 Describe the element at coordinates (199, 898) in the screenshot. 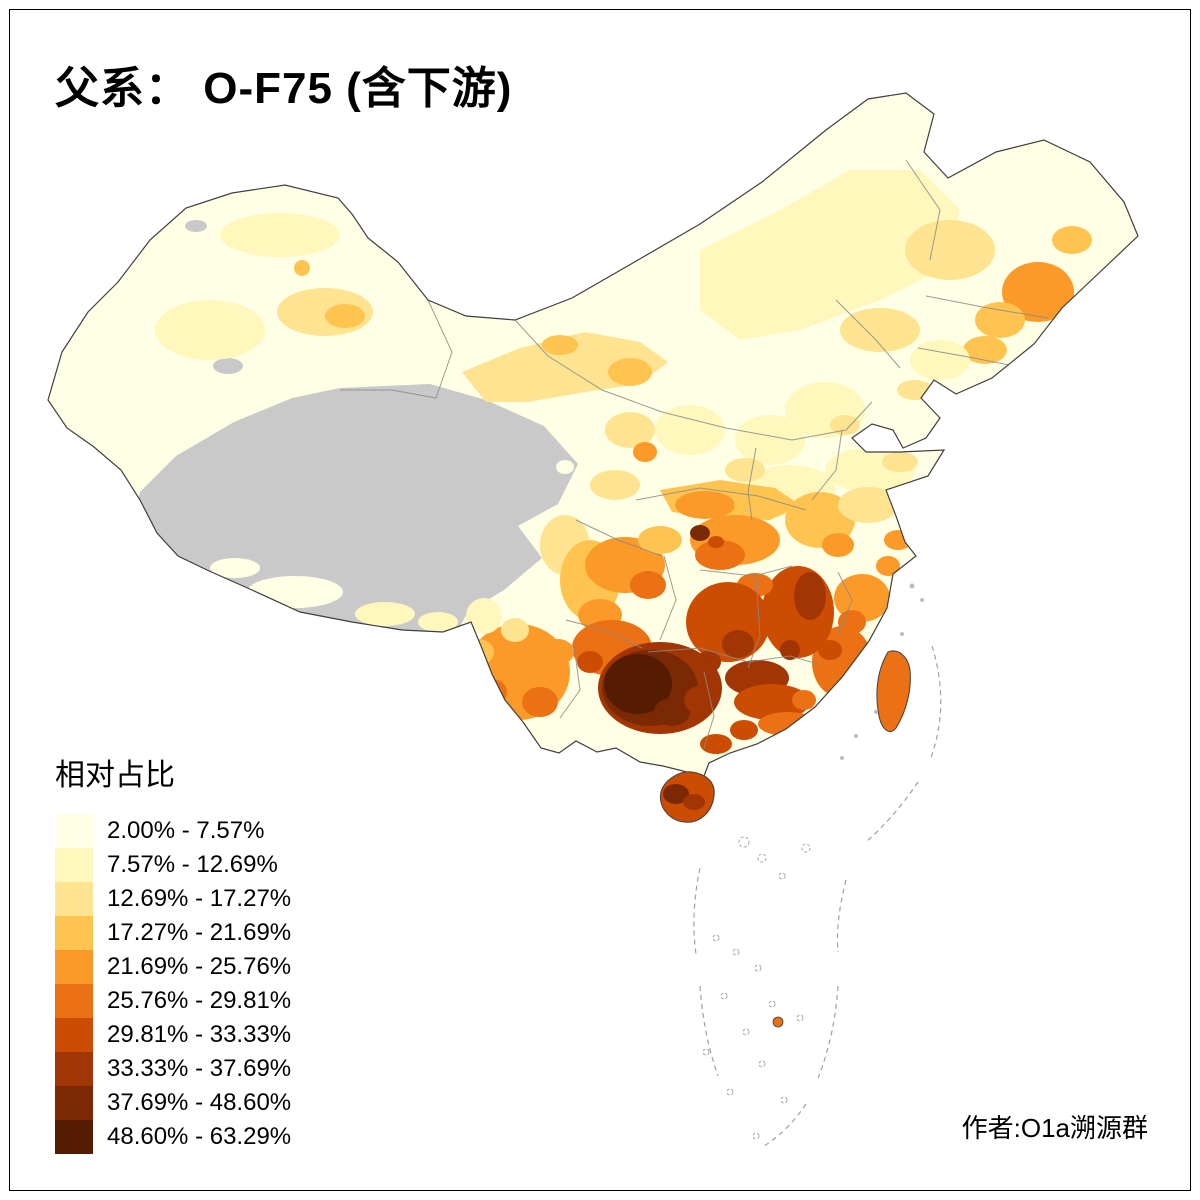

I see `legend-label: 12.69% - 17.27%` at that location.